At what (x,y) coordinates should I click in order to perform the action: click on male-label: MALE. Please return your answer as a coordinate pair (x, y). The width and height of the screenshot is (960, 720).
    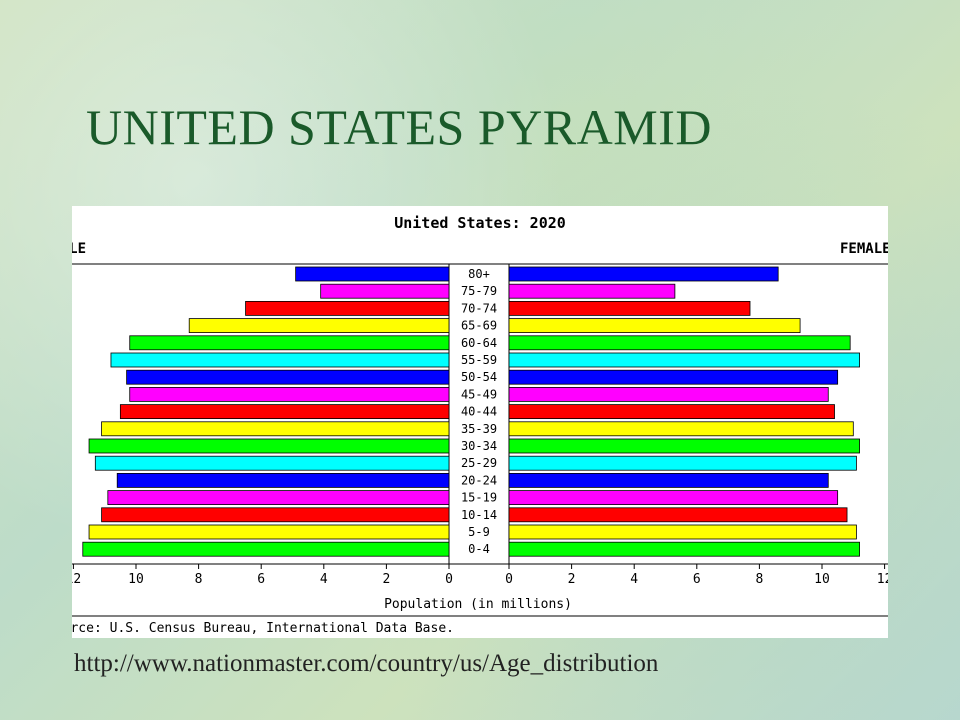
    Looking at the image, I should click on (79, 249).